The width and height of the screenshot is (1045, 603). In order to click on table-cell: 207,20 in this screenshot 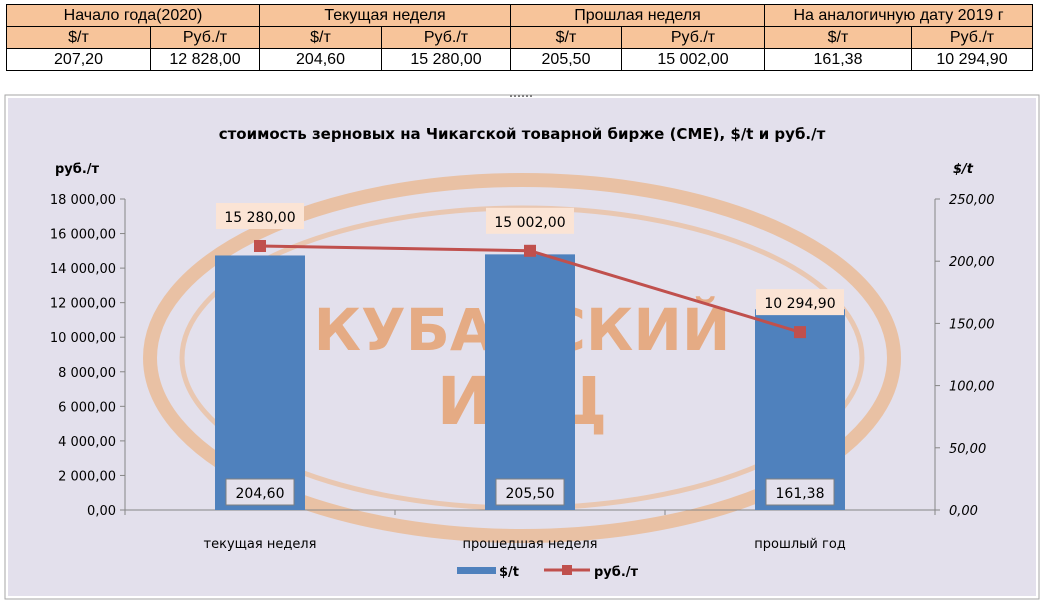, I will do `click(78, 59)`.